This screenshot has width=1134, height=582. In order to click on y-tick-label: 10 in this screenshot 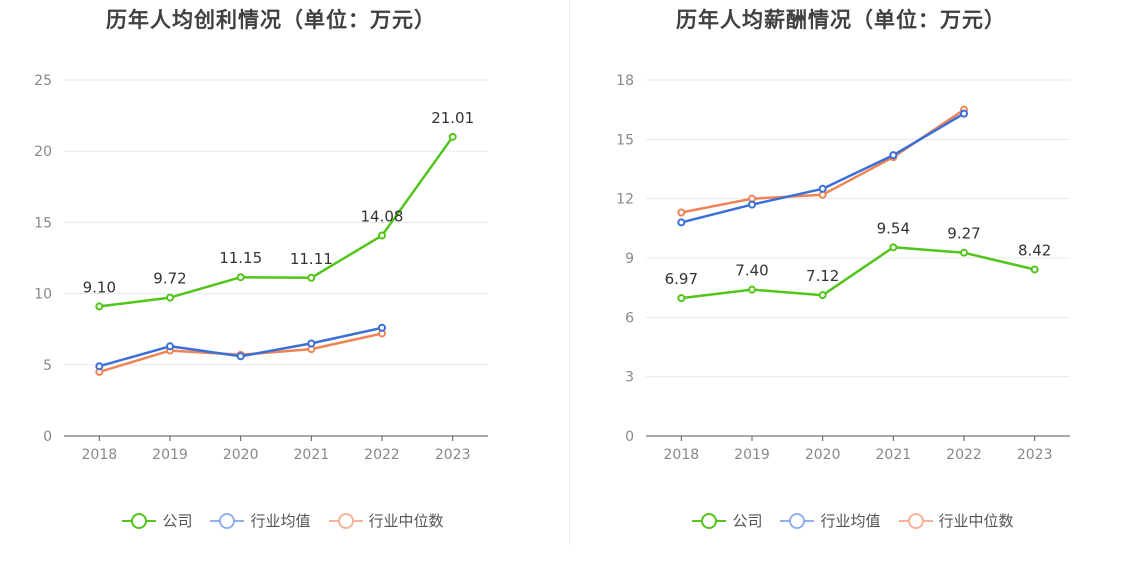, I will do `click(43, 295)`.